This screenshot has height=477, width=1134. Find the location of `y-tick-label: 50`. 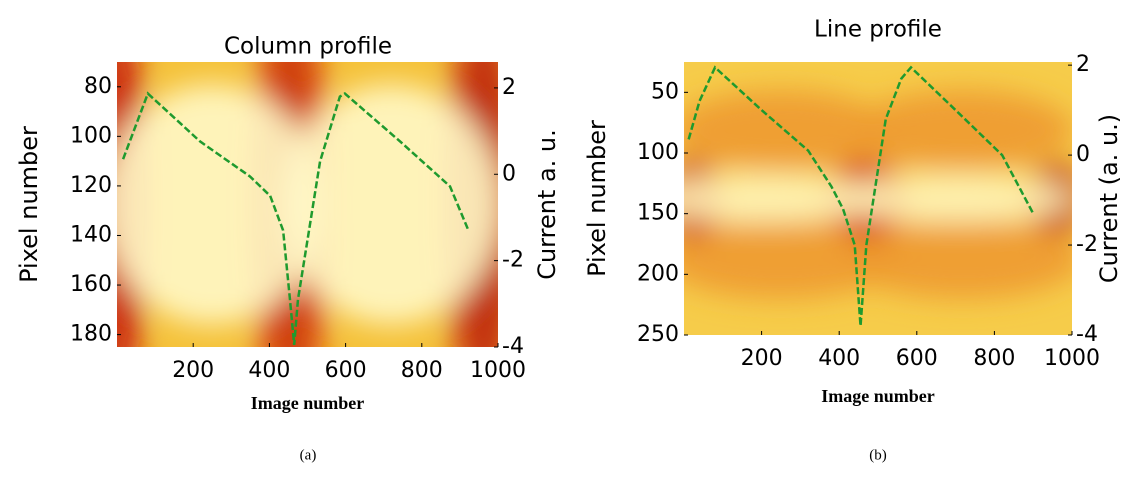

y-tick-label: 50 is located at coordinates (665, 91).